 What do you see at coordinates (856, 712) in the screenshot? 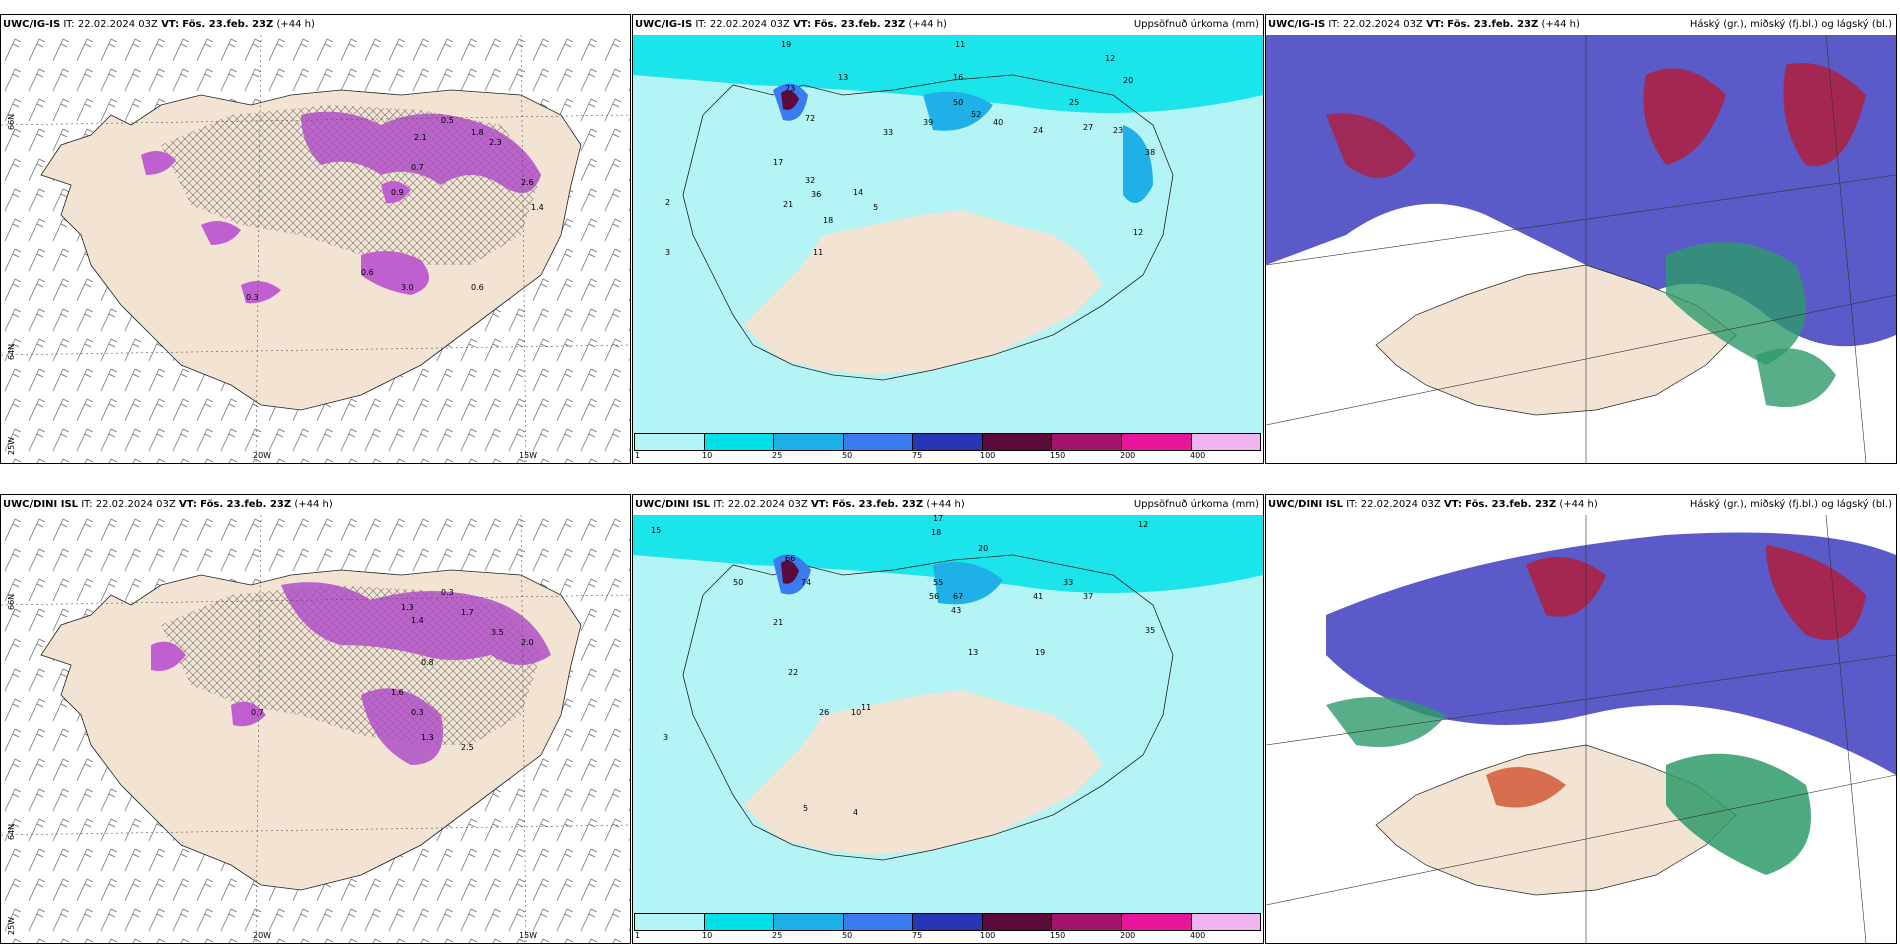
I see `precip-value: 10` at bounding box center [856, 712].